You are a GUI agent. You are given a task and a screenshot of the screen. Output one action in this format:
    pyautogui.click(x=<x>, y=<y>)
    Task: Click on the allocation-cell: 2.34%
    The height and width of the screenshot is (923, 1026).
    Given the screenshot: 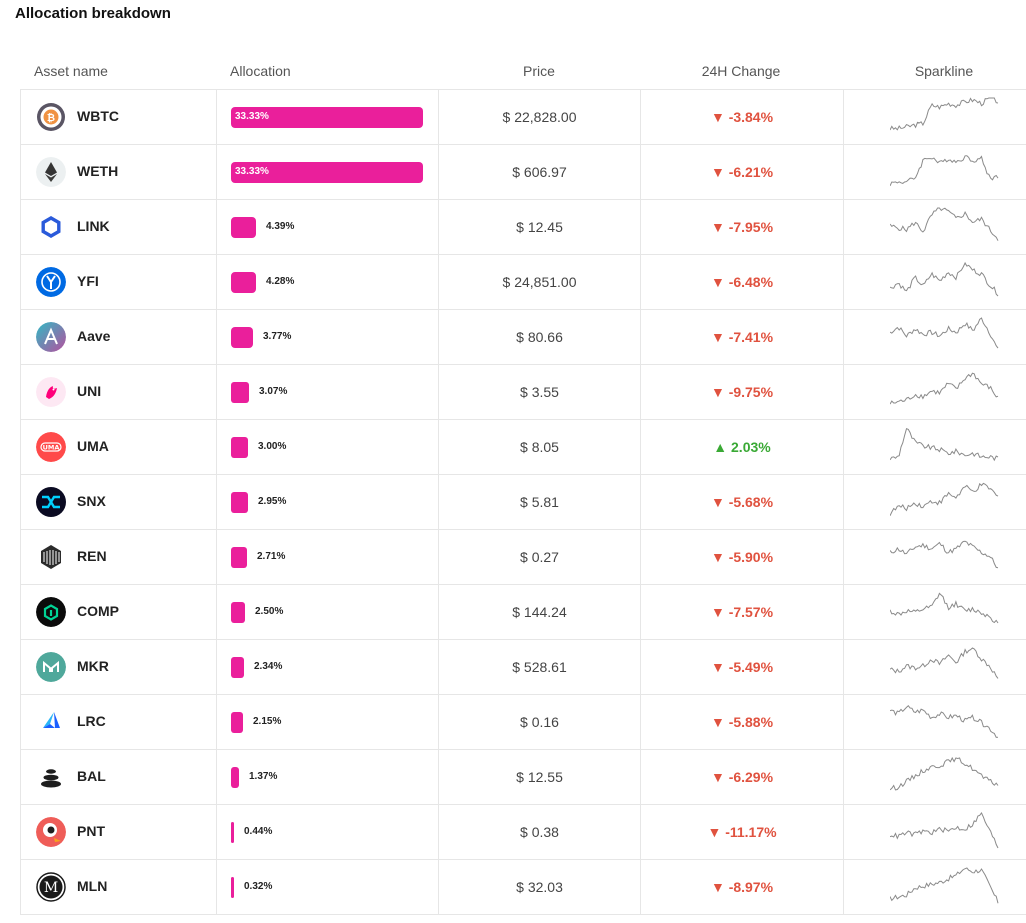 What is the action you would take?
    pyautogui.click(x=328, y=667)
    